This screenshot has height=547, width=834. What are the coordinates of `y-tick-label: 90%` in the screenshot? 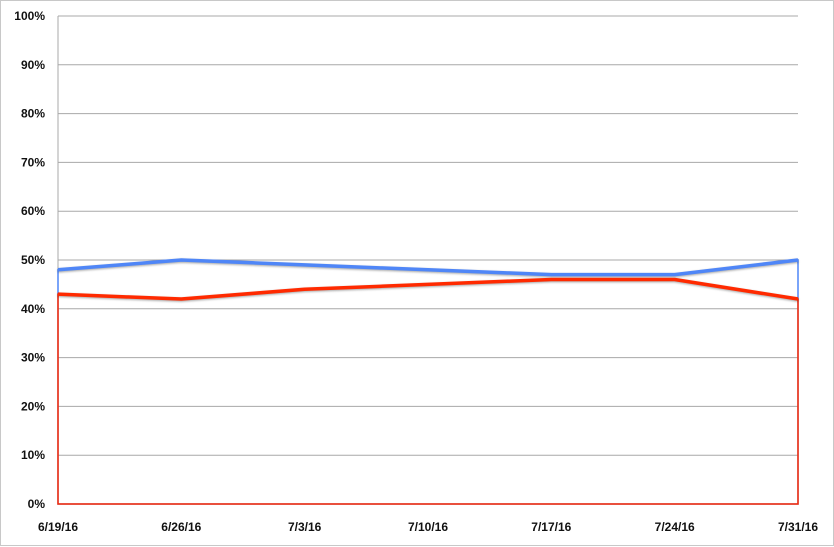 It's located at (33, 65).